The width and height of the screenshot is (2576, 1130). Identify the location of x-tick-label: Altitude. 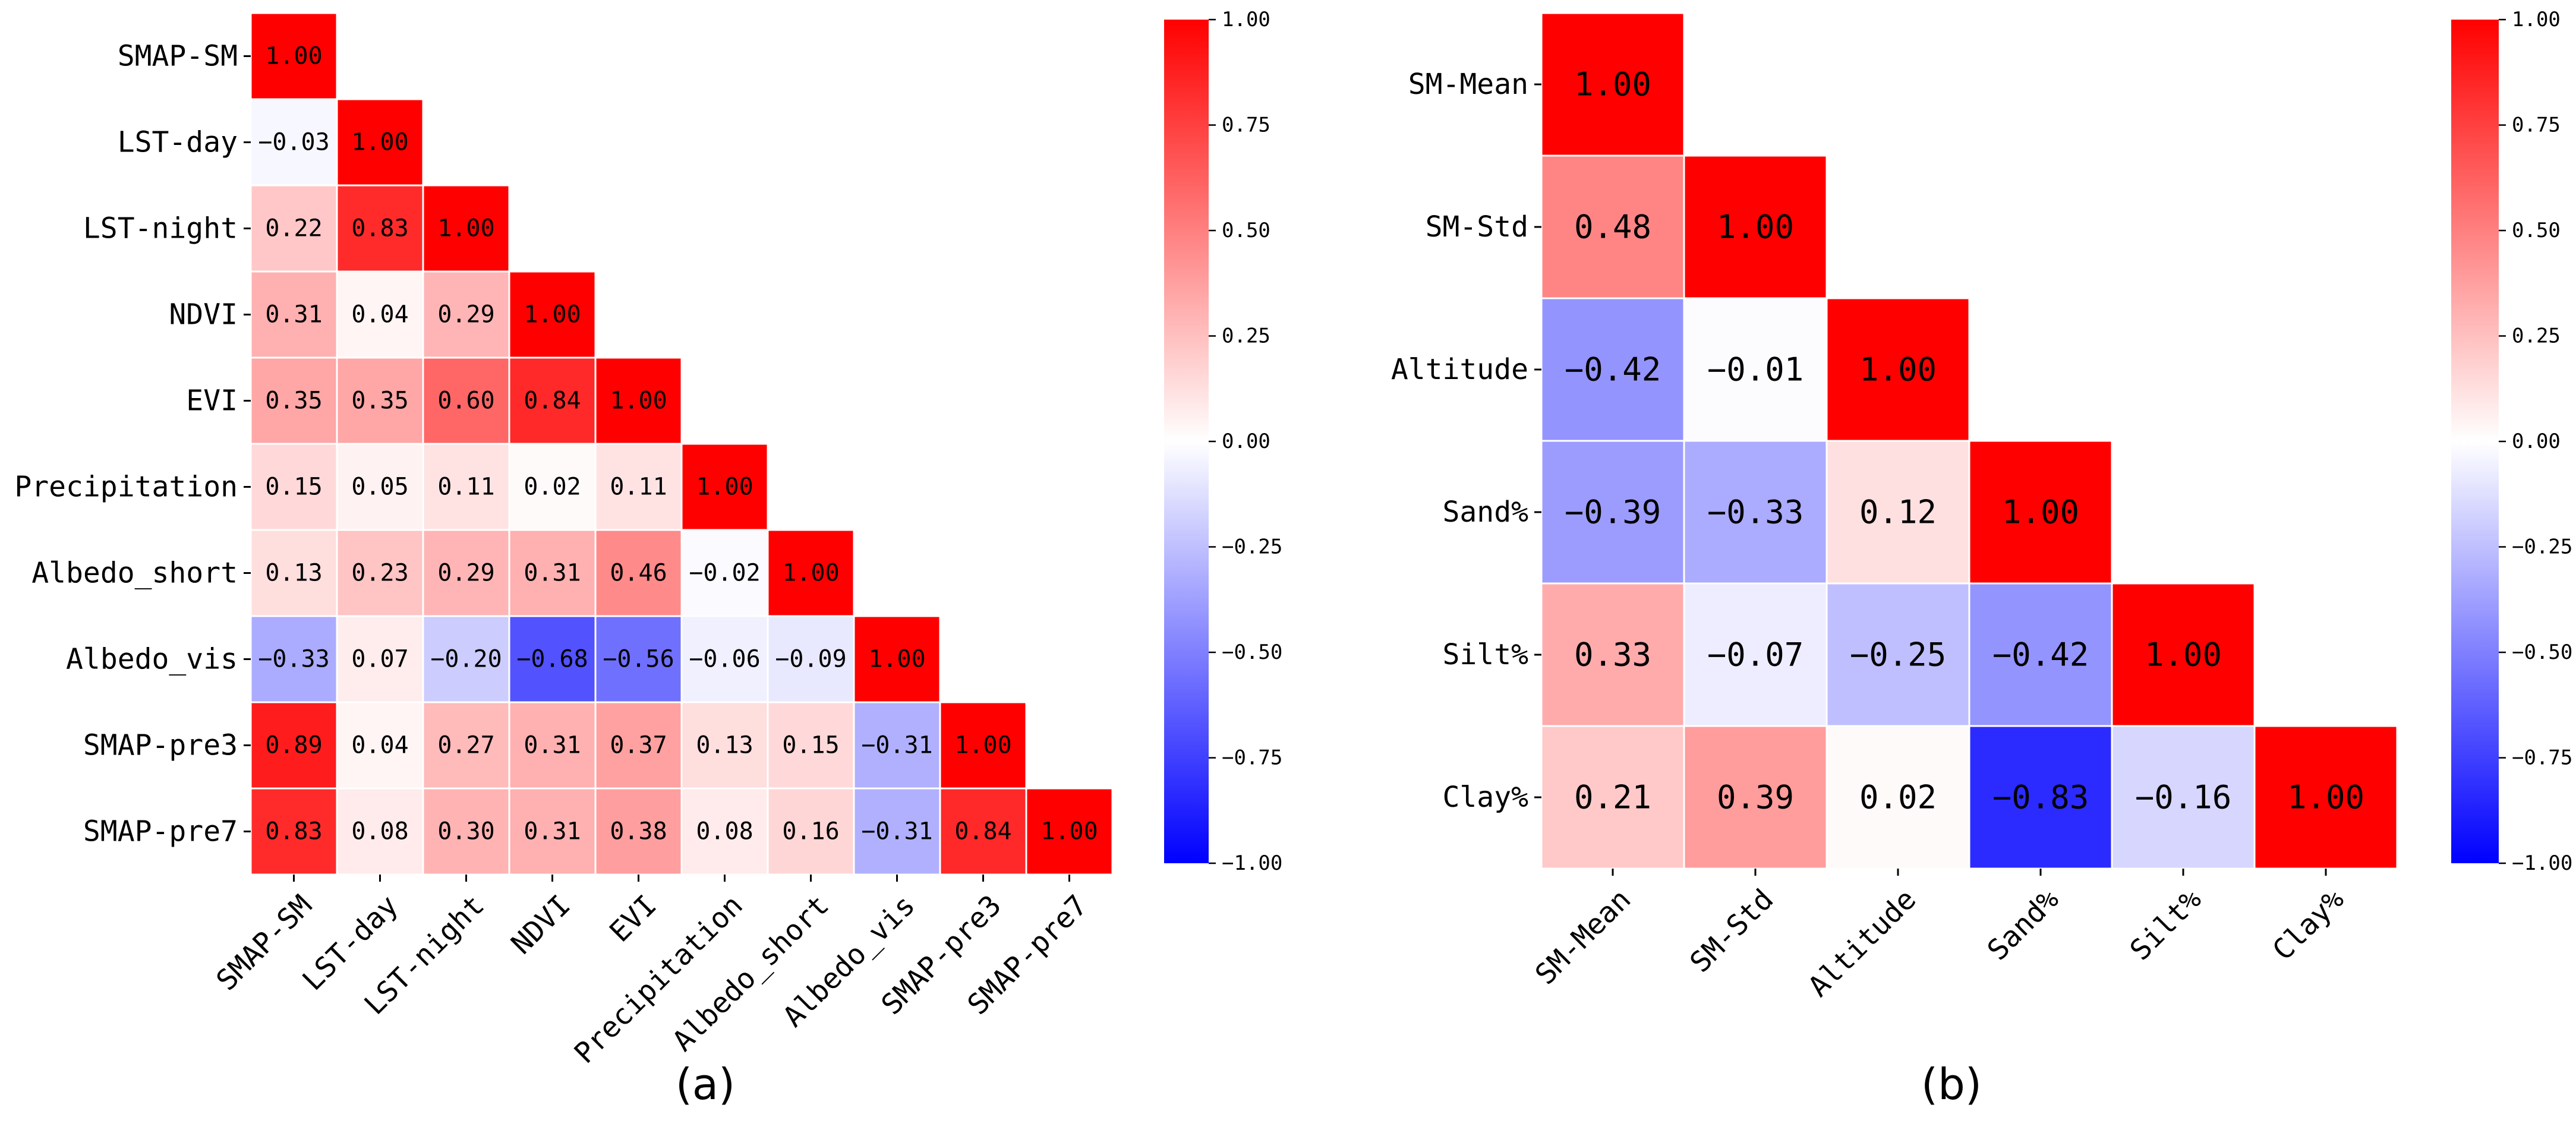
(1862, 943).